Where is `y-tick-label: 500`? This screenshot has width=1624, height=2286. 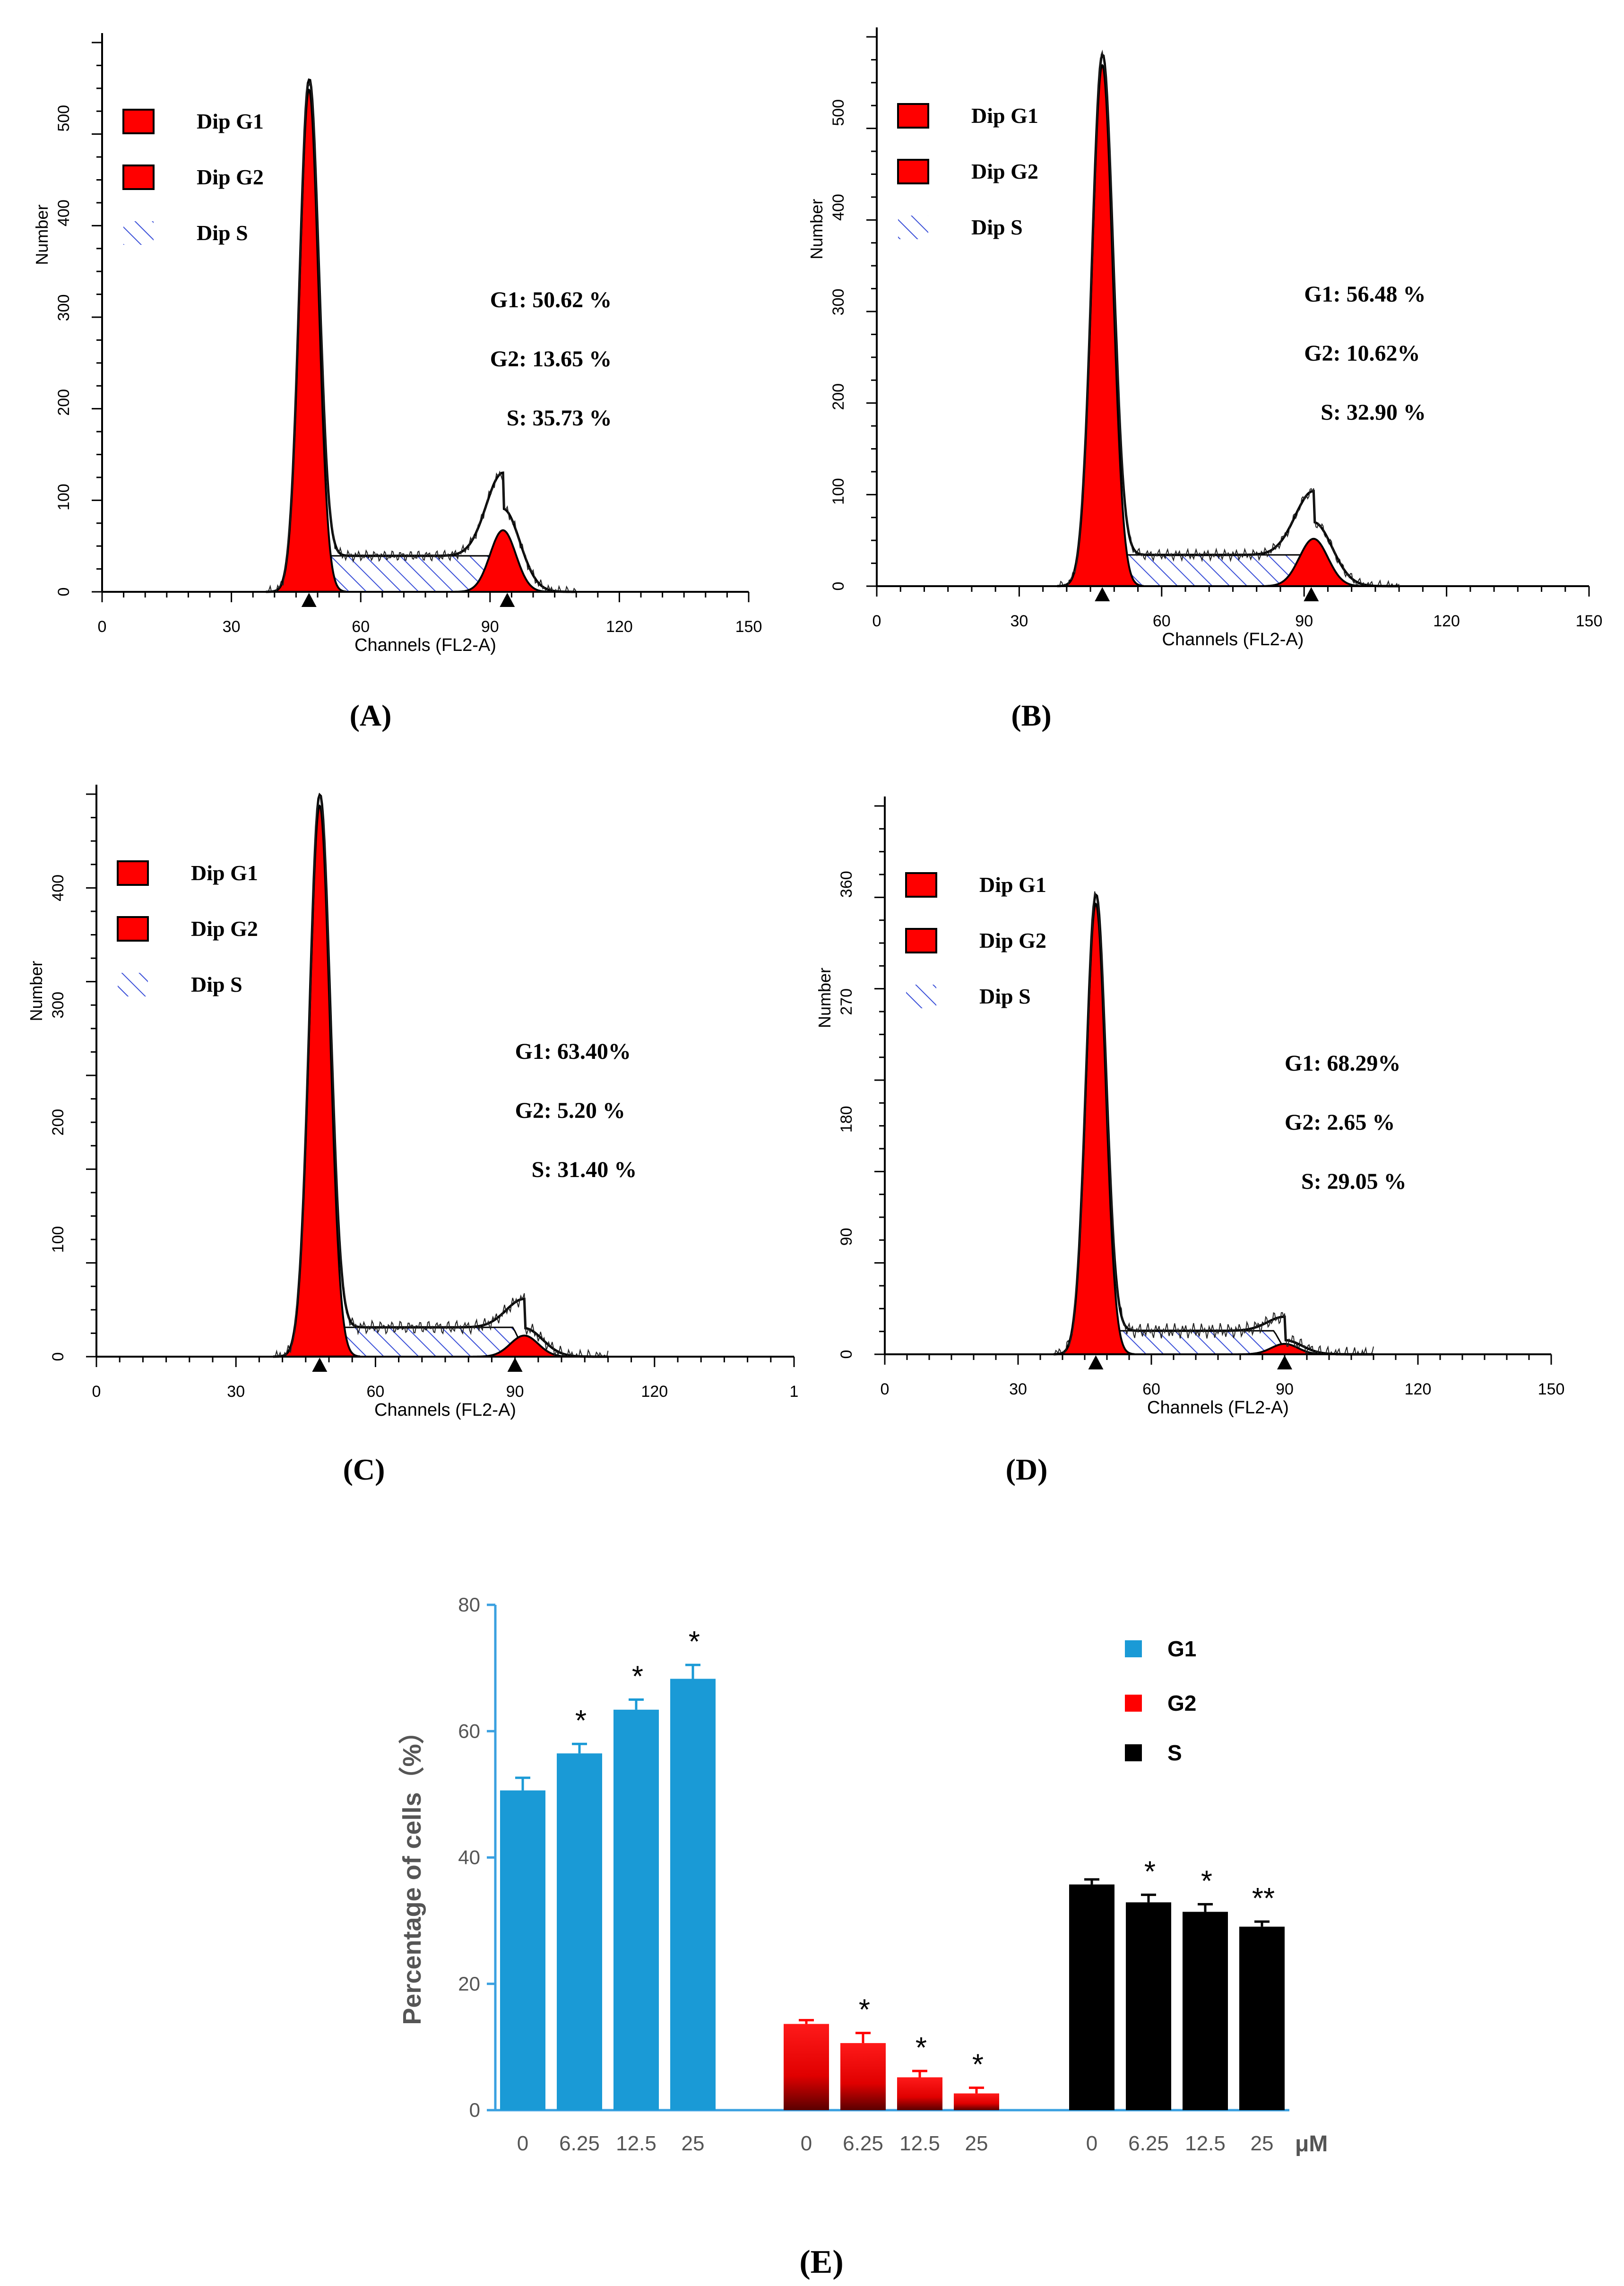 y-tick-label: 500 is located at coordinates (64, 118).